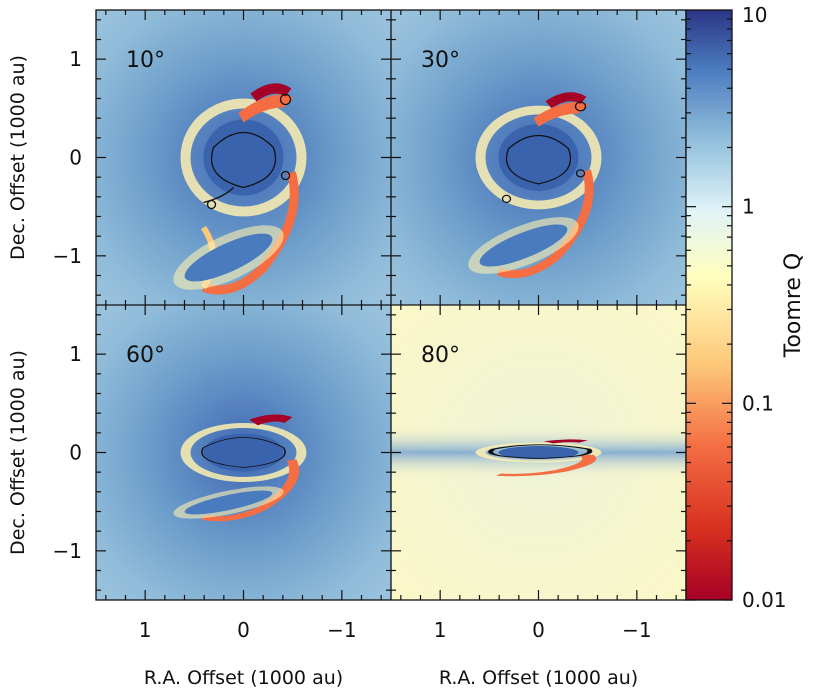  Describe the element at coordinates (709, 305) in the screenshot. I see `colorbar` at that location.